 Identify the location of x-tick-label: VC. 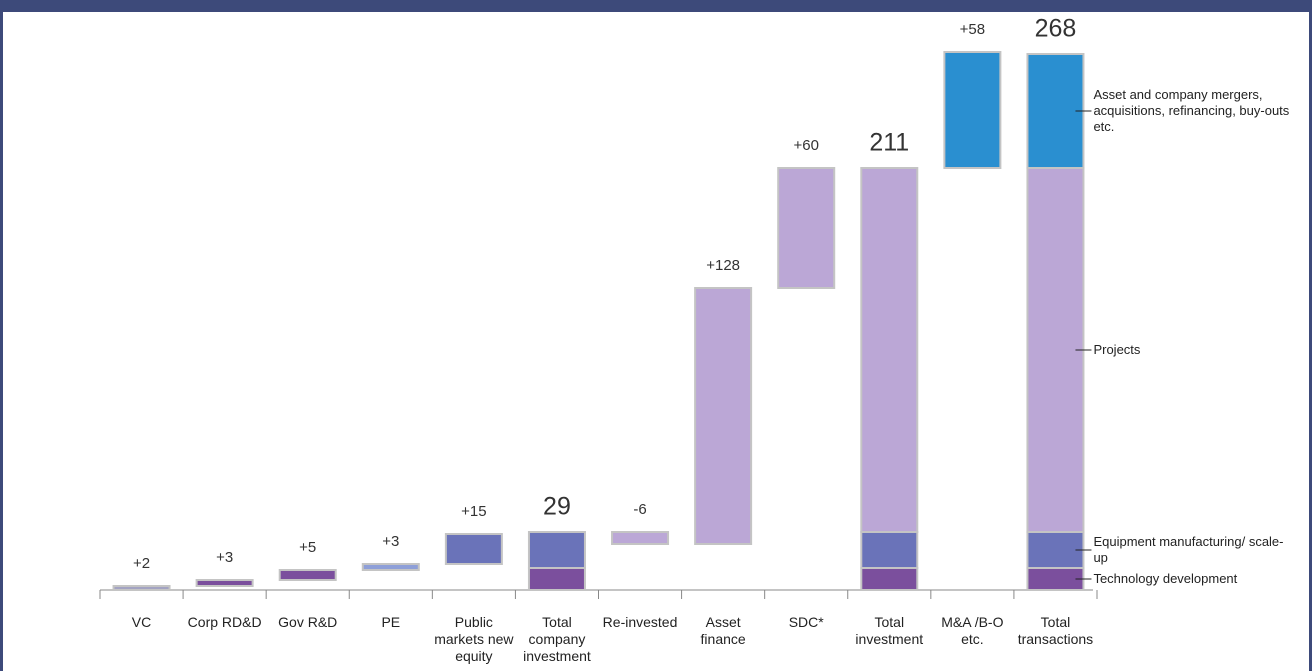
(141, 622).